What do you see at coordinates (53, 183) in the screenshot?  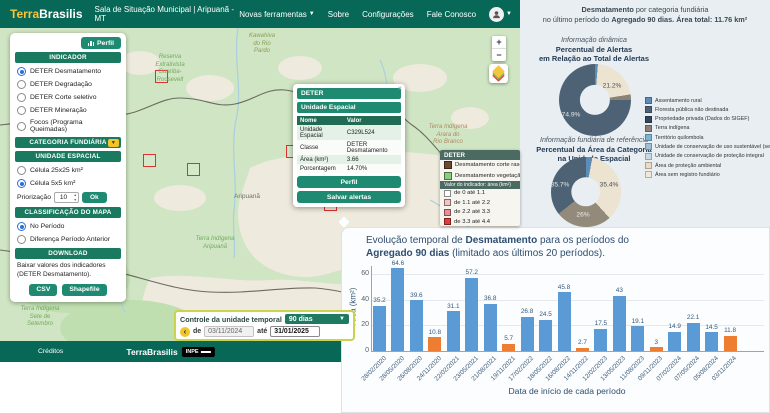 I see `radio-label: Célula 5x5 km²` at bounding box center [53, 183].